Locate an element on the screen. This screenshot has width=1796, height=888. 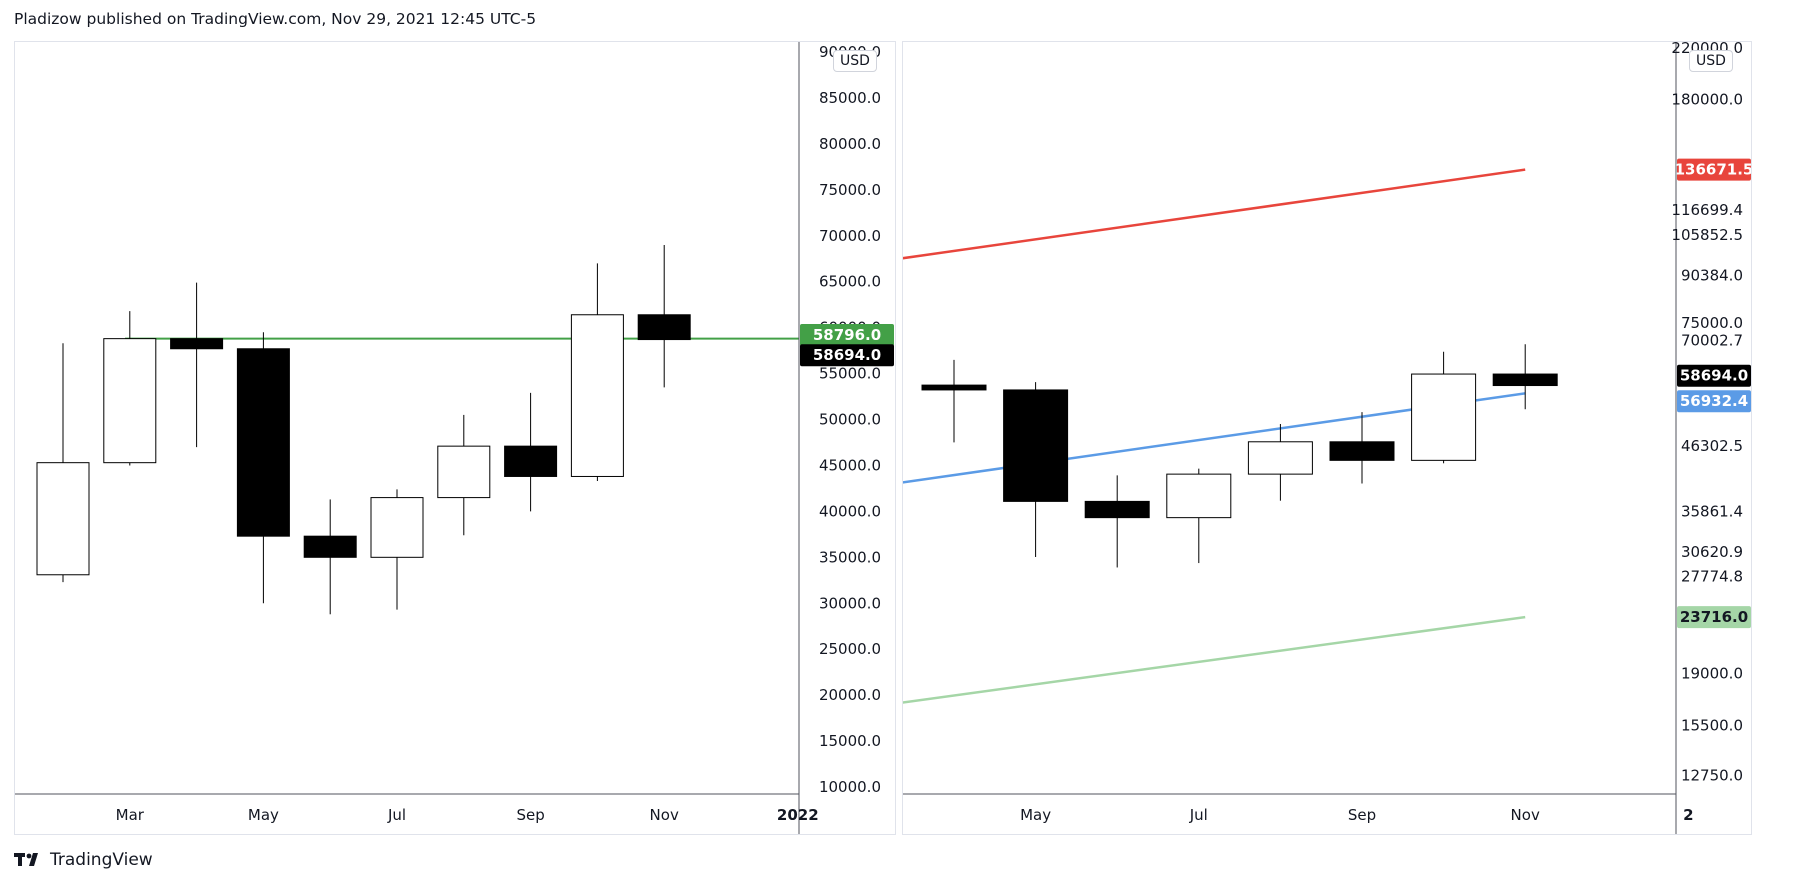
right-trend-line-upper is located at coordinates (1214, 214).